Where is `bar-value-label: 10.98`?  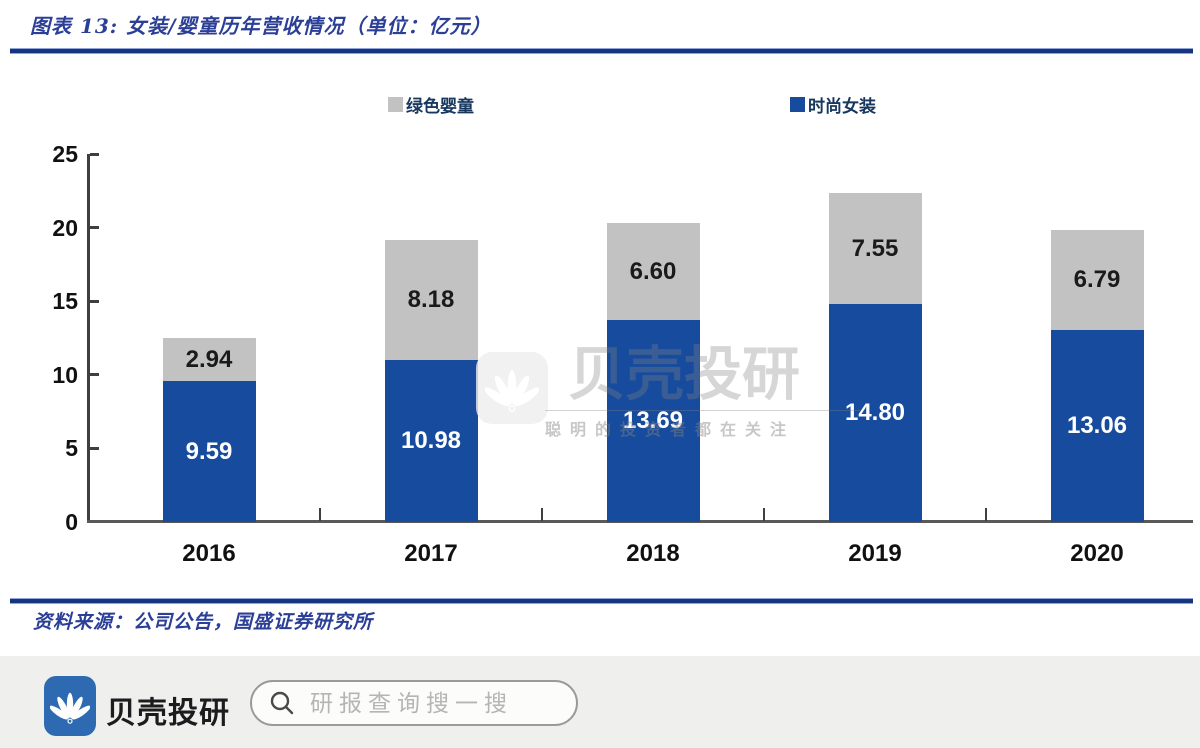
bar-value-label: 10.98 is located at coordinates (431, 440).